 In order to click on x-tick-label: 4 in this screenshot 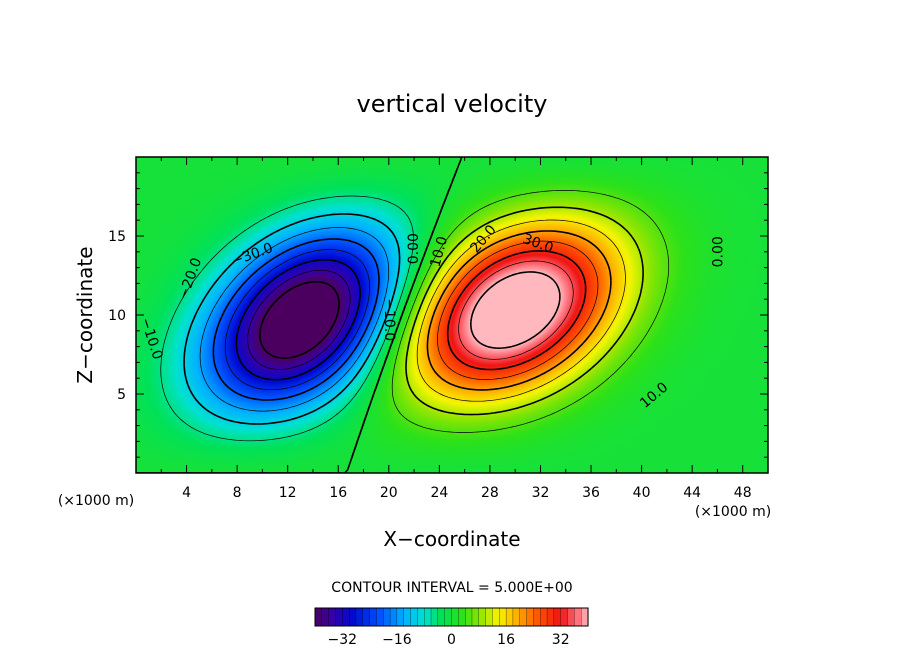, I will do `click(186, 493)`.